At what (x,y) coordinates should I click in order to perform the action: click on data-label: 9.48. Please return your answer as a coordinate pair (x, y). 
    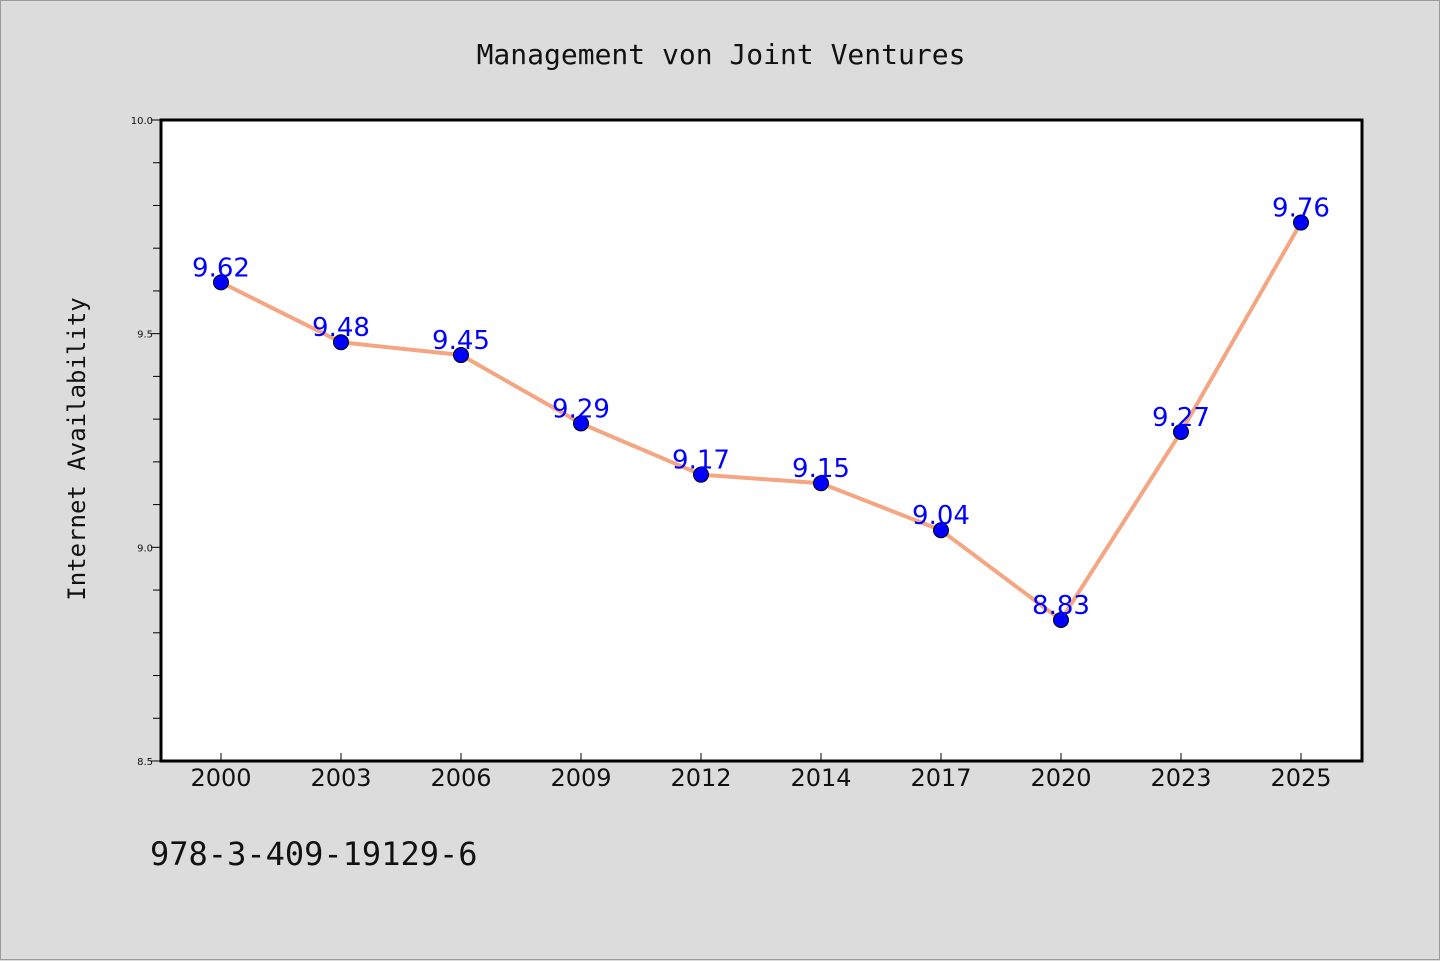
    Looking at the image, I should click on (341, 328).